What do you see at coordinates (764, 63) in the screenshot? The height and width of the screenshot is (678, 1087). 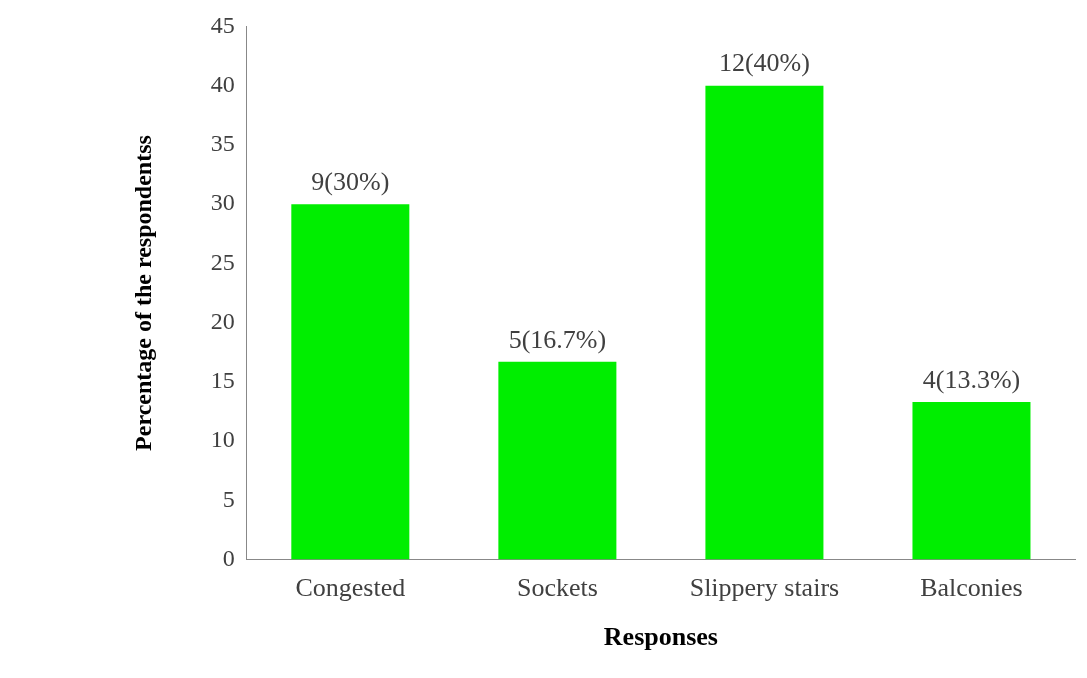 I see `data-label: 12(40%)` at bounding box center [764, 63].